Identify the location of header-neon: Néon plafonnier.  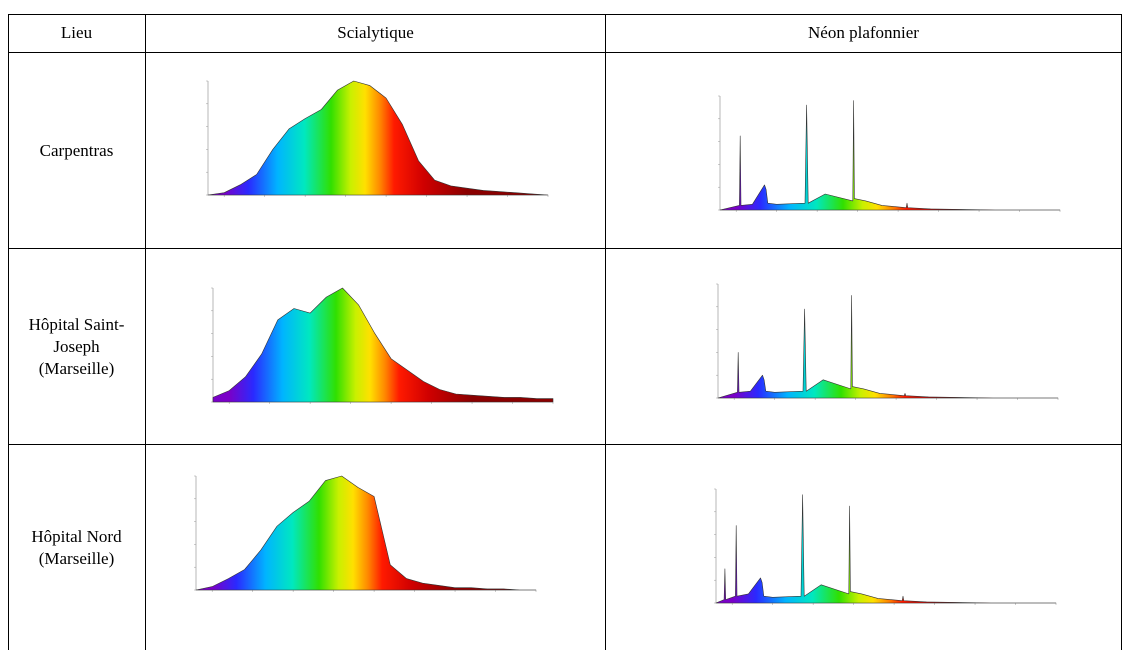
(863, 32).